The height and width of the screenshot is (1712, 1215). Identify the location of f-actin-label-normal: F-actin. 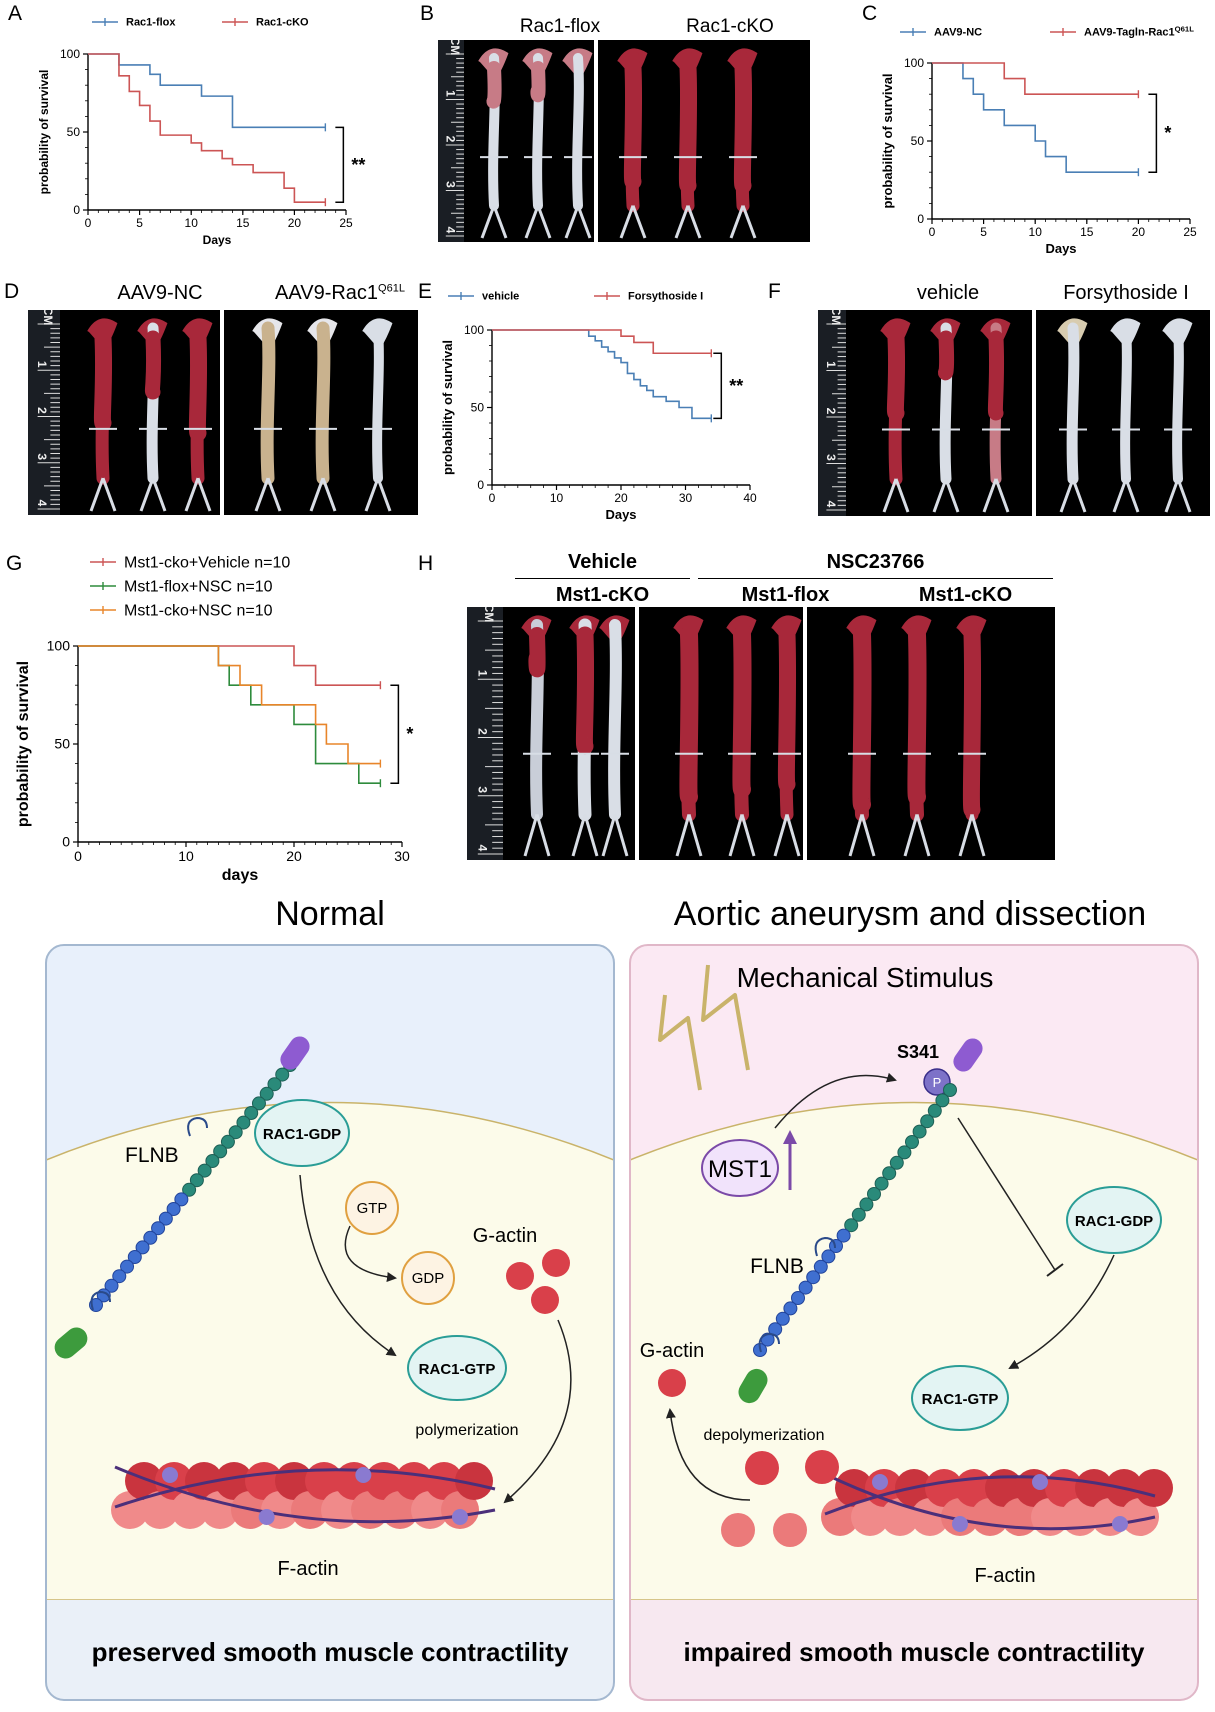
(307, 1569).